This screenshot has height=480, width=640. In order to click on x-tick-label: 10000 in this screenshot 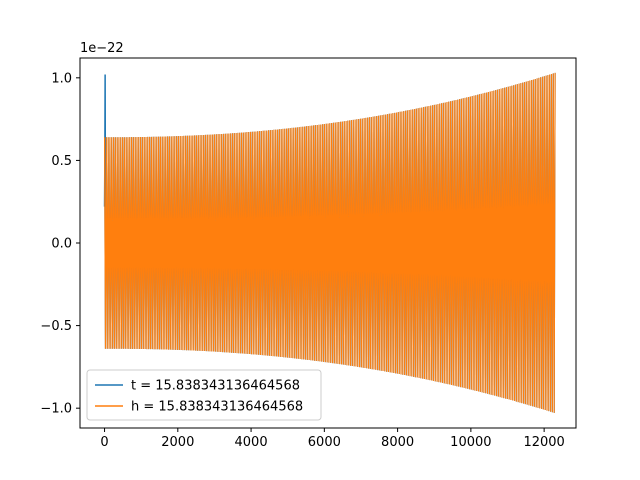, I will do `click(470, 442)`.